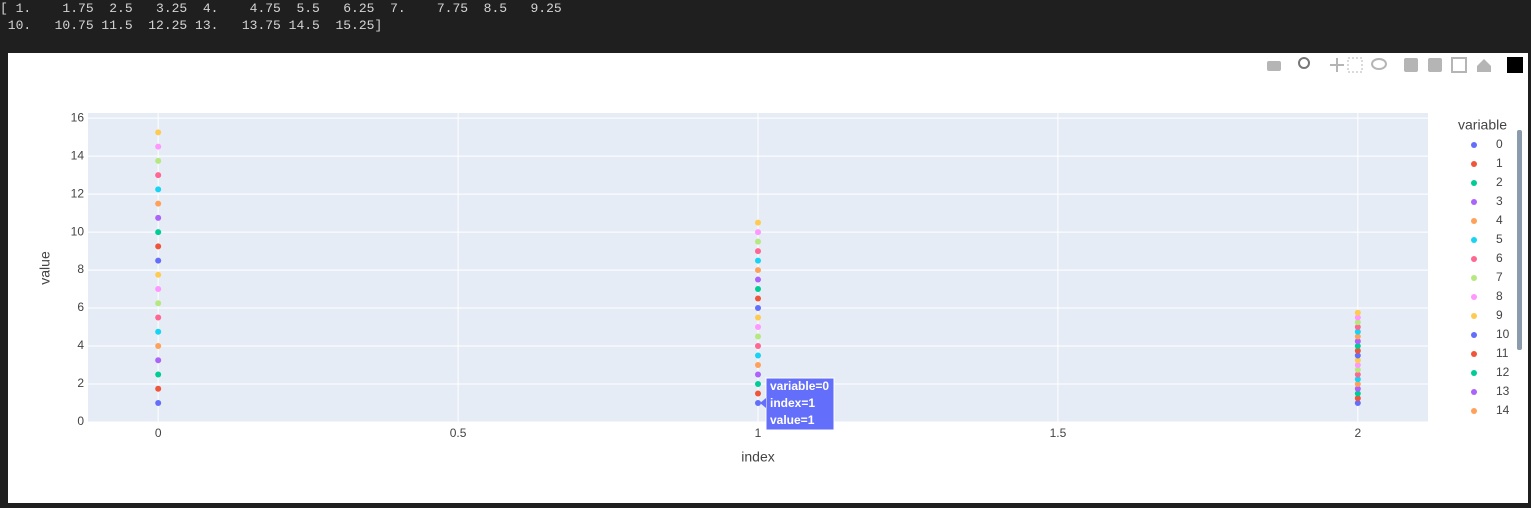 Image resolution: width=1531 pixels, height=508 pixels. I want to click on x-tick-label: 0, so click(158, 433).